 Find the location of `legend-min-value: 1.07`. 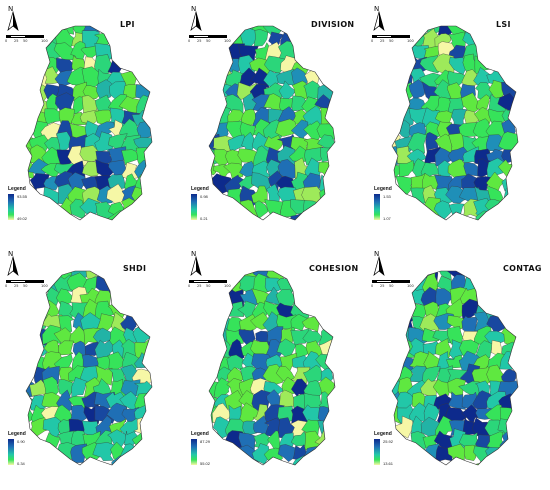

legend-min-value: 1.07 is located at coordinates (387, 218).